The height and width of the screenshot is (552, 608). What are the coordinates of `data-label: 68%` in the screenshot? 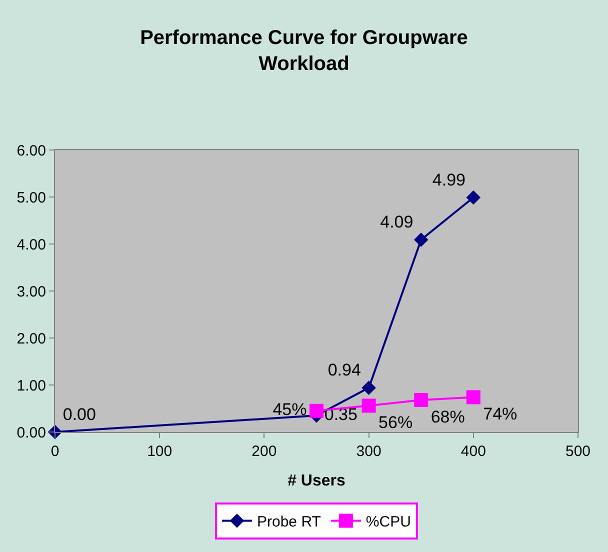 It's located at (447, 417).